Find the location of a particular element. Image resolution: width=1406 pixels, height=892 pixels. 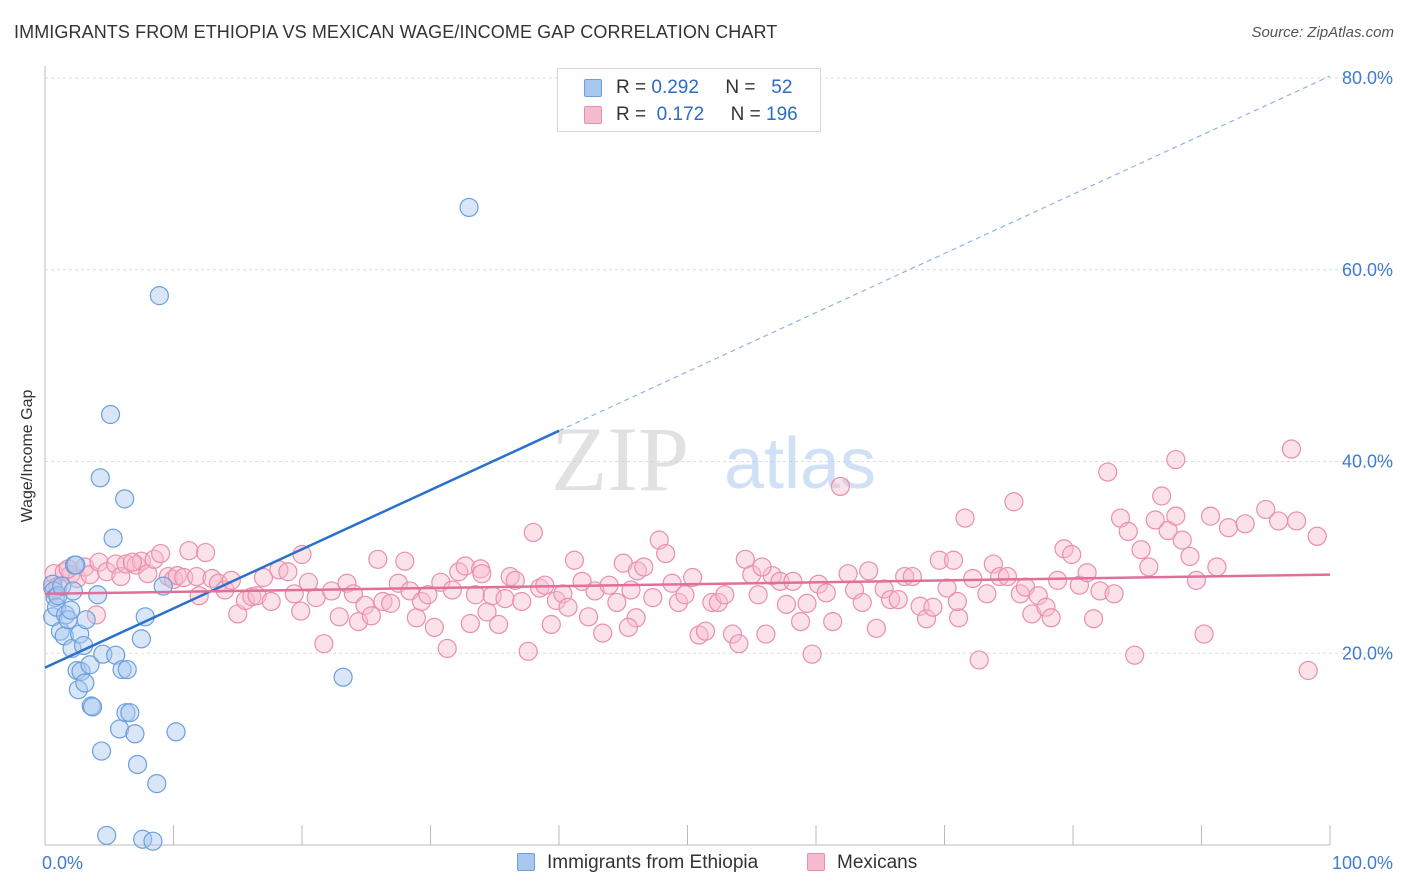

x-tick-label: 100.0% is located at coordinates (1362, 863).